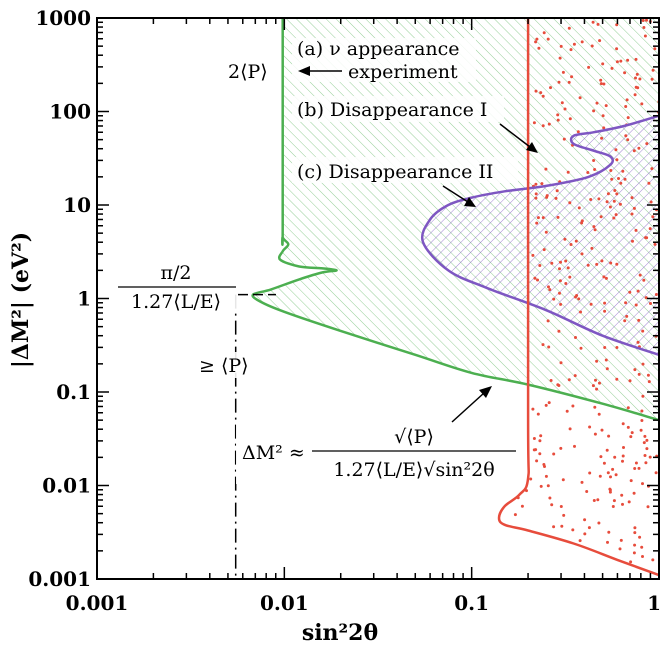 Image resolution: width=661 pixels, height=648 pixels. Describe the element at coordinates (248, 72) in the screenshot. I see `annotation-two-p: 2⟨P⟩` at that location.